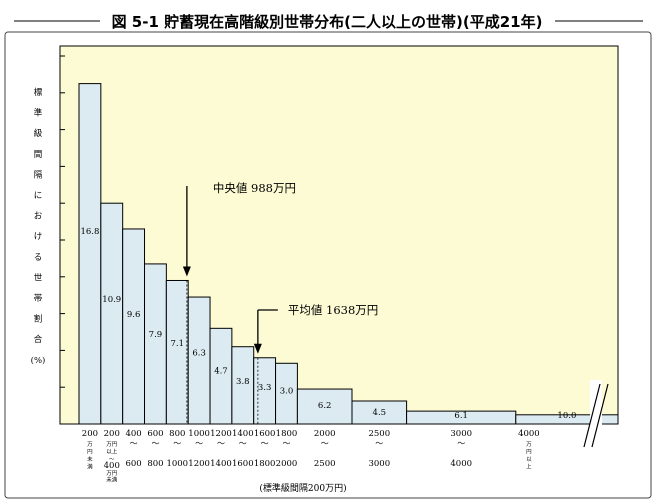  What do you see at coordinates (221, 434) in the screenshot?
I see `x-tick-label-top: 1200` at bounding box center [221, 434].